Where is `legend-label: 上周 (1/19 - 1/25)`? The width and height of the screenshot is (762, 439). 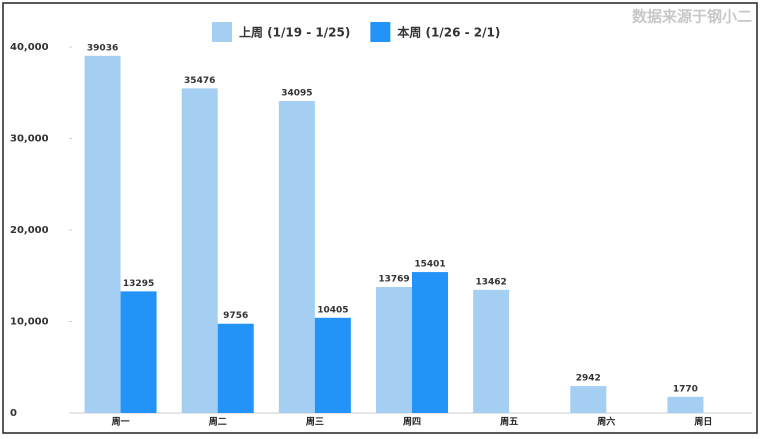 legend-label: 上周 (1/19 - 1/25) is located at coordinates (294, 32).